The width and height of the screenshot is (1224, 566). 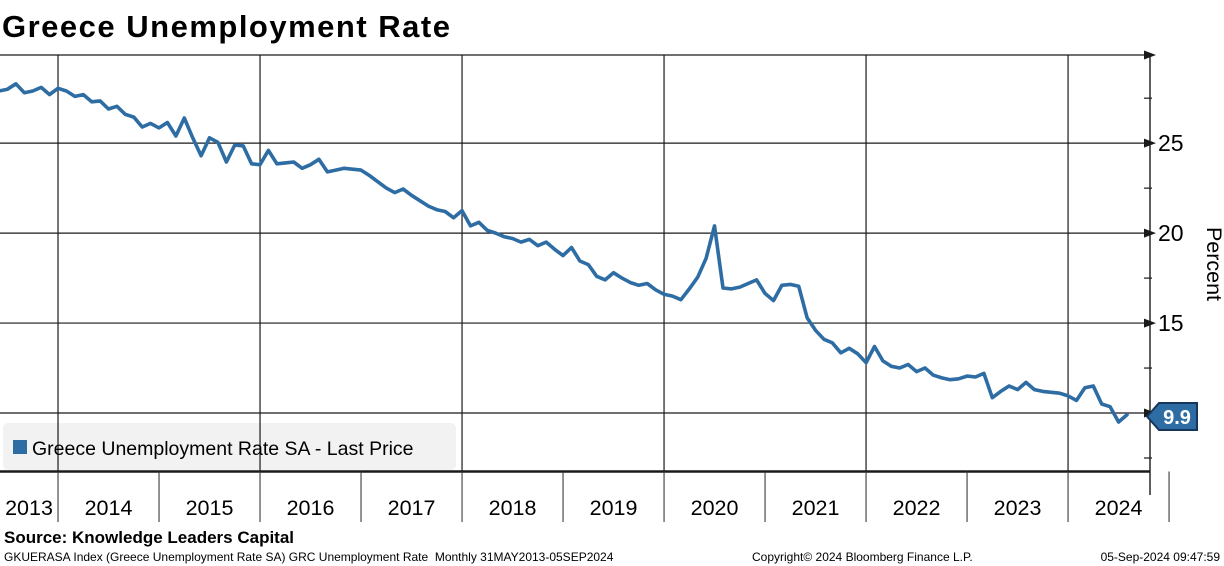 What do you see at coordinates (20, 447) in the screenshot?
I see `legend-marker-icon` at bounding box center [20, 447].